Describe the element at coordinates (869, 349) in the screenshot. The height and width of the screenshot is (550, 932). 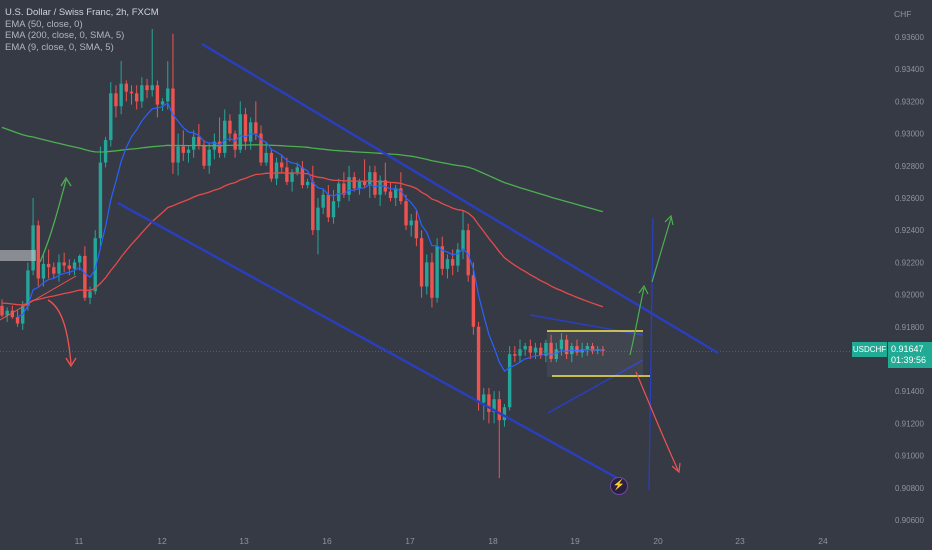
I see `symbol-price-label: USDCHF` at that location.